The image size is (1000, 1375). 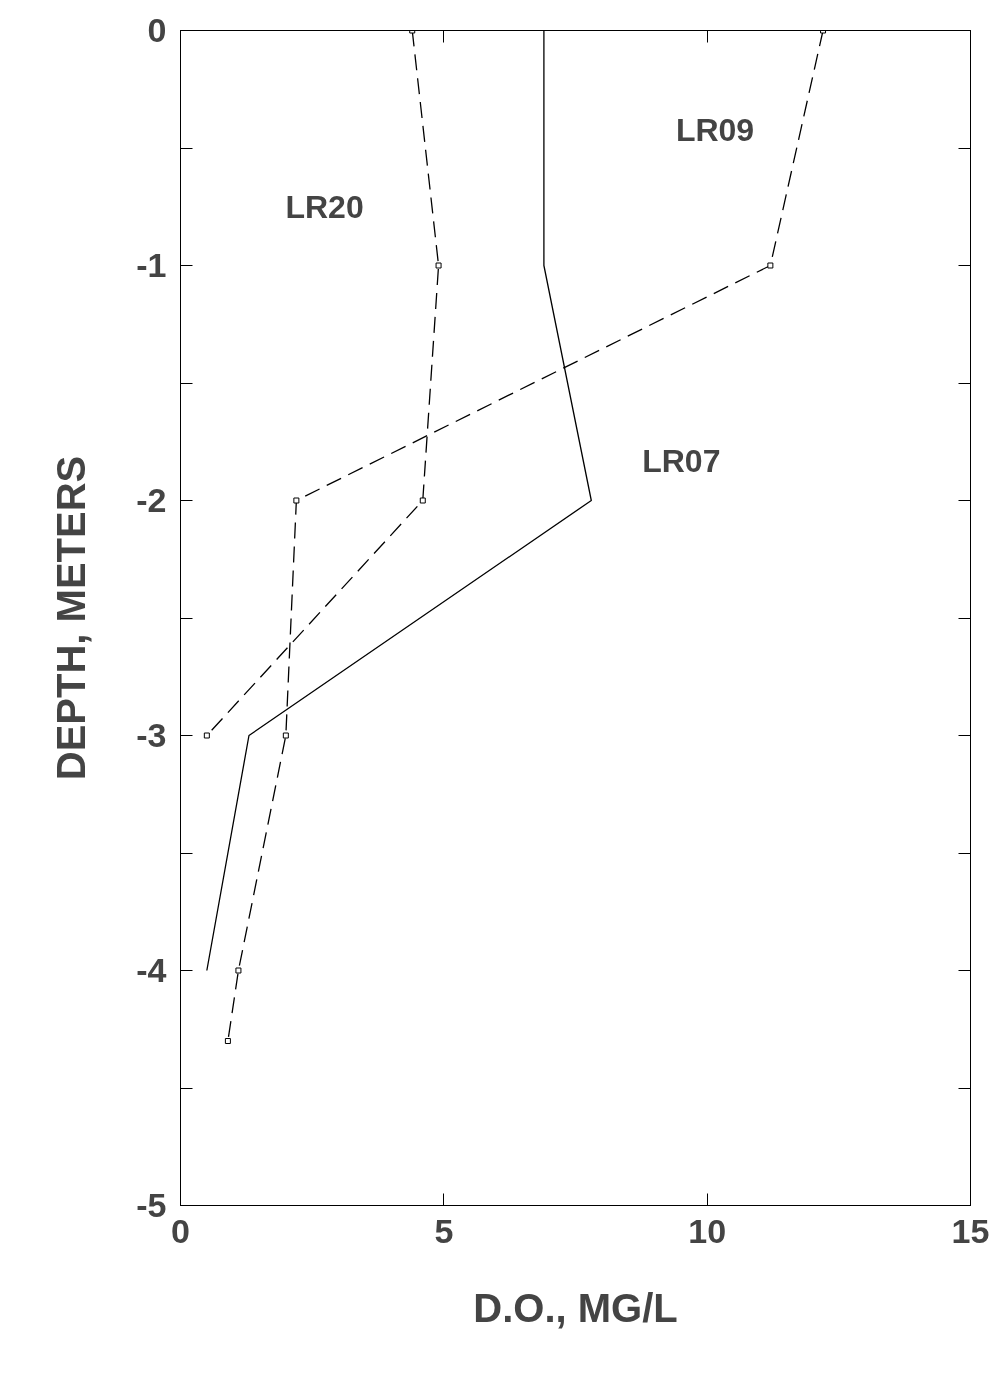 I want to click on x-tick-label: 5, so click(x=444, y=1230).